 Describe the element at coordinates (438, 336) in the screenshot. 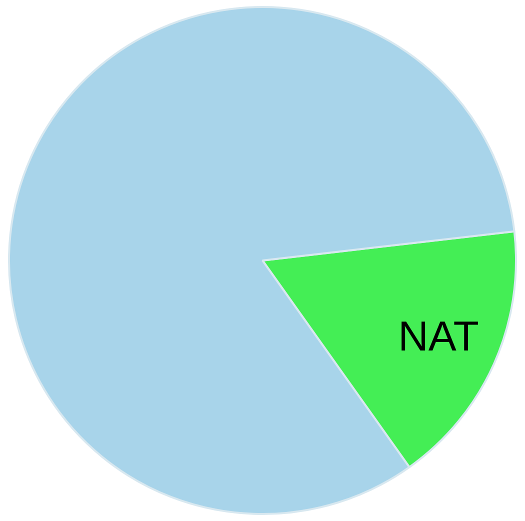

I see `slice-label: NAT` at that location.